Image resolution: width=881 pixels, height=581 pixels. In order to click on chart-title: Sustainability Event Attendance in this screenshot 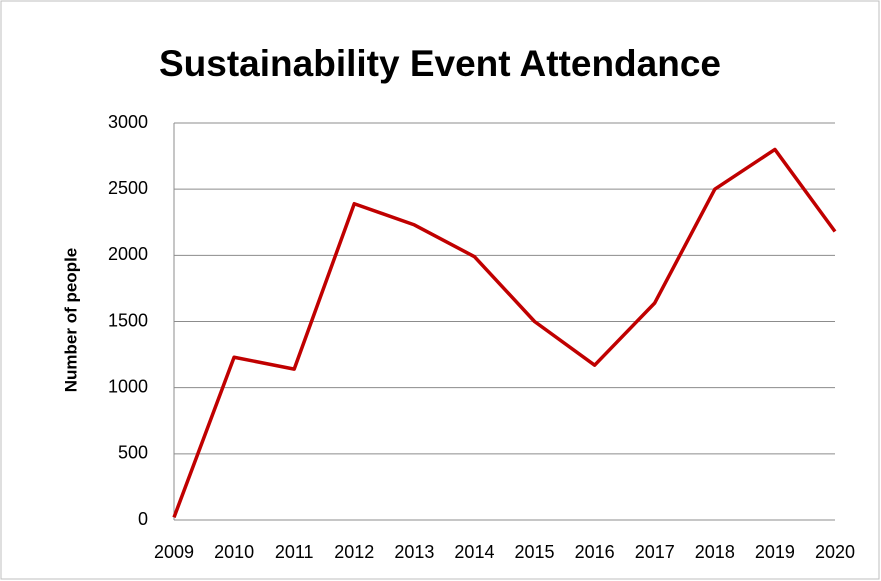, I will do `click(440, 63)`.